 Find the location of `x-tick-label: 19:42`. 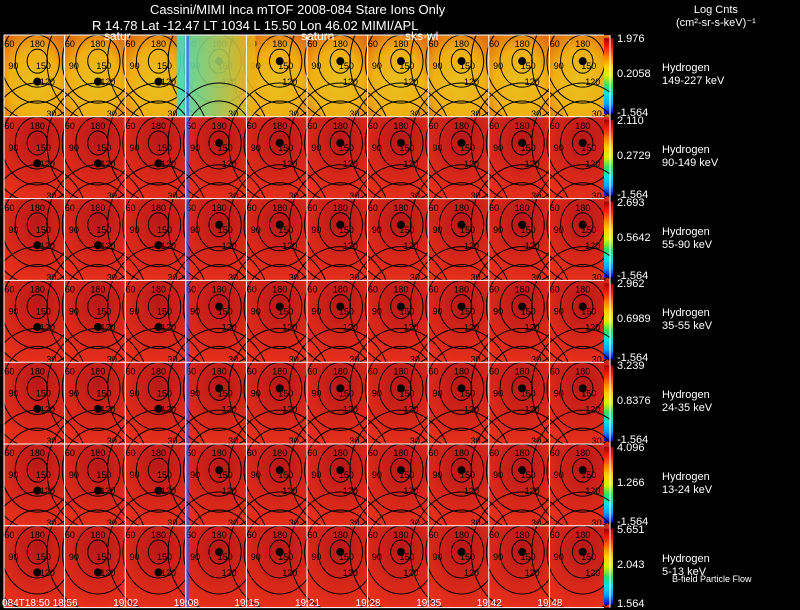

x-tick-label: 19:42 is located at coordinates (489, 603).